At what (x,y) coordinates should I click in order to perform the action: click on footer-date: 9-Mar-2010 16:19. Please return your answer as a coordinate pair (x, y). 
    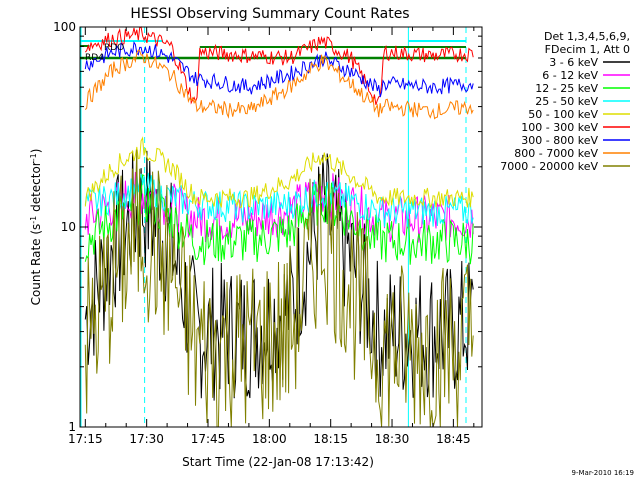
    Looking at the image, I should click on (603, 473).